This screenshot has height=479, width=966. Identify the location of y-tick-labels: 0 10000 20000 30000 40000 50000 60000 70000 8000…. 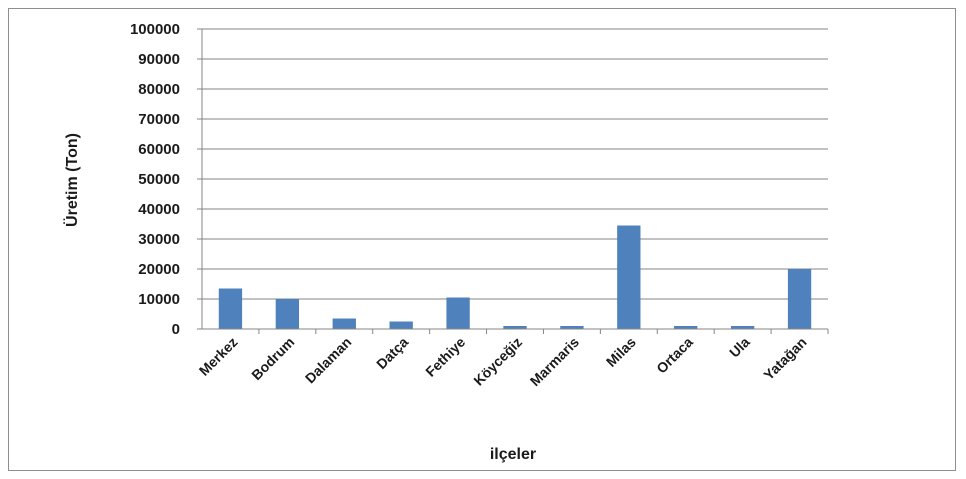
(155, 179).